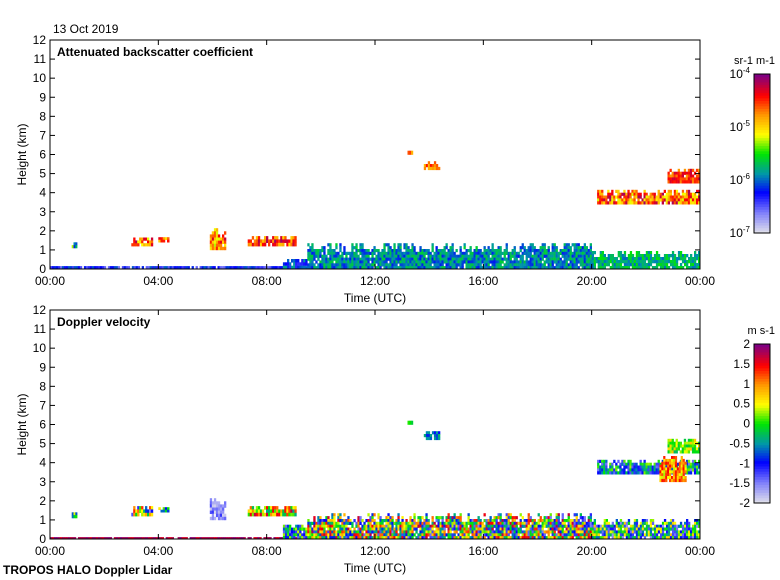 The height and width of the screenshot is (580, 780). Describe the element at coordinates (40, 40) in the screenshot. I see `y-tick-label: 12` at that location.